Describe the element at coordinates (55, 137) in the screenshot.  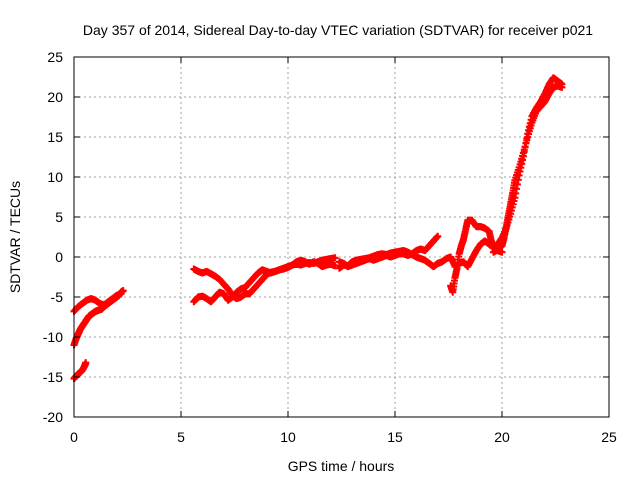
I see `y-tick-label: 15` at that location.